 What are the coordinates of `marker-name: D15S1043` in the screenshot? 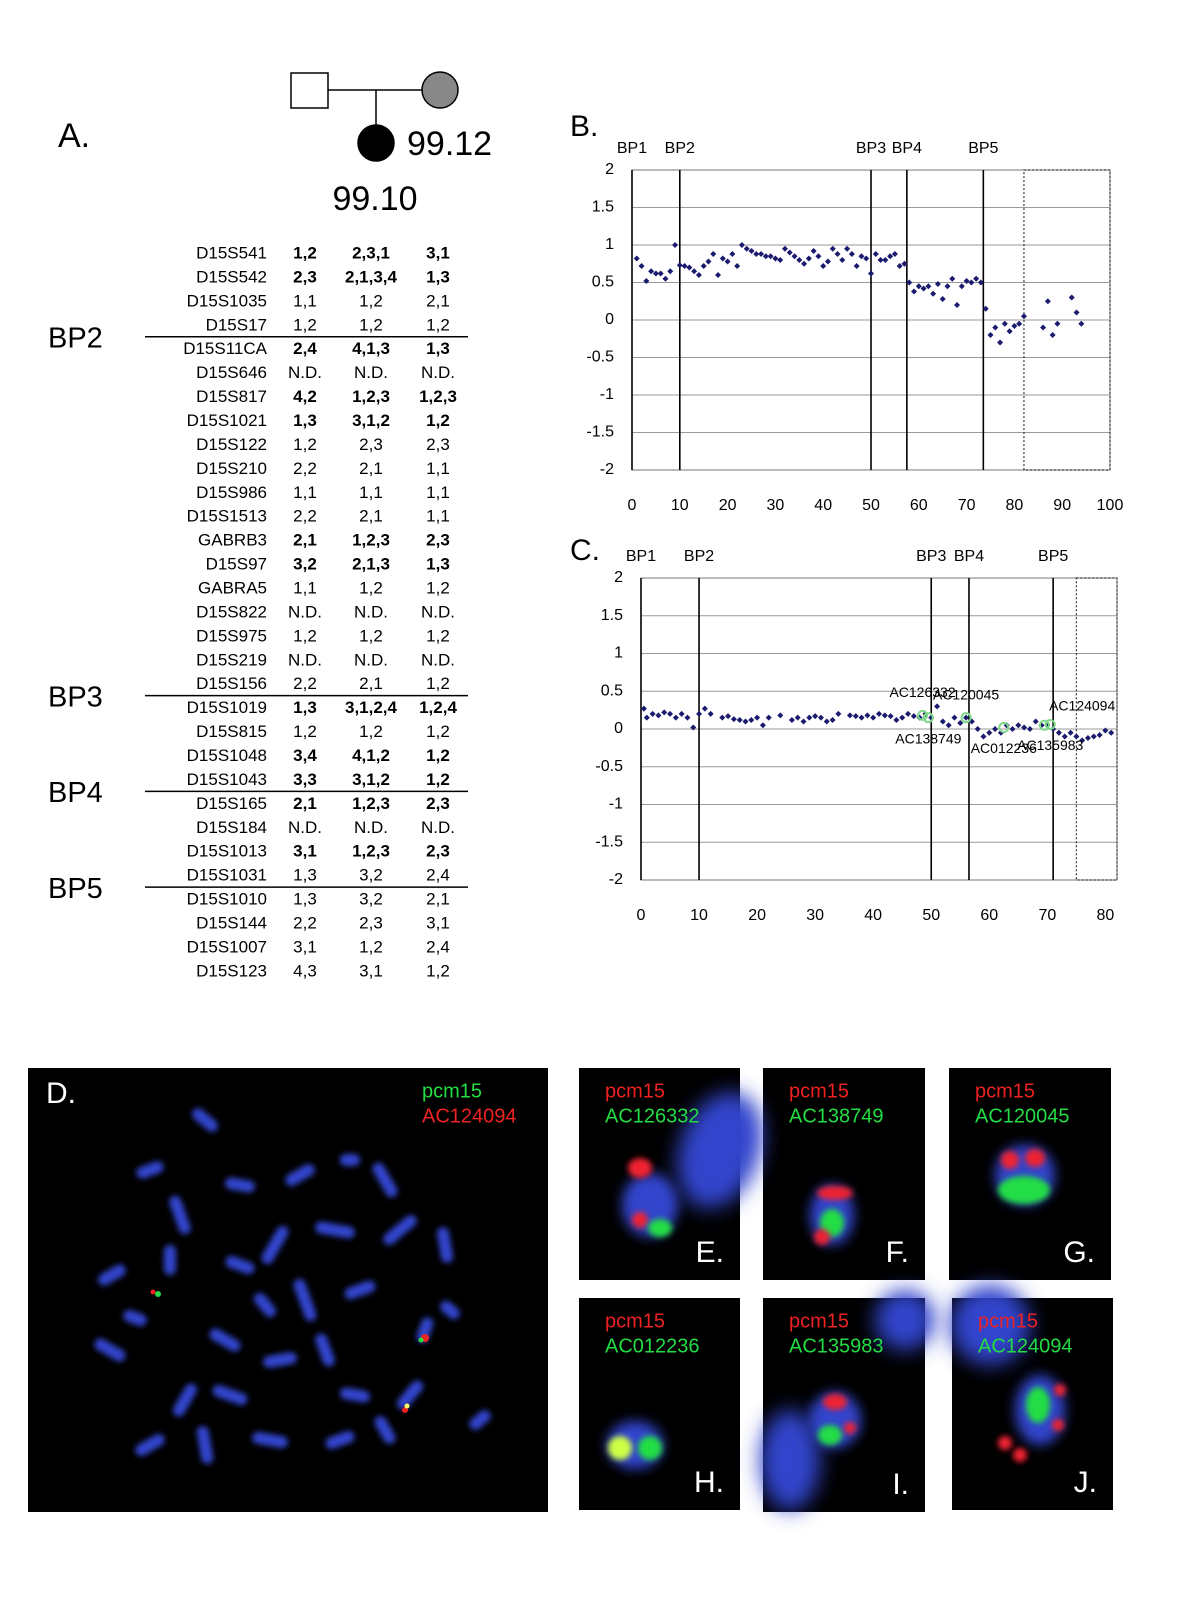 It's located at (227, 779).